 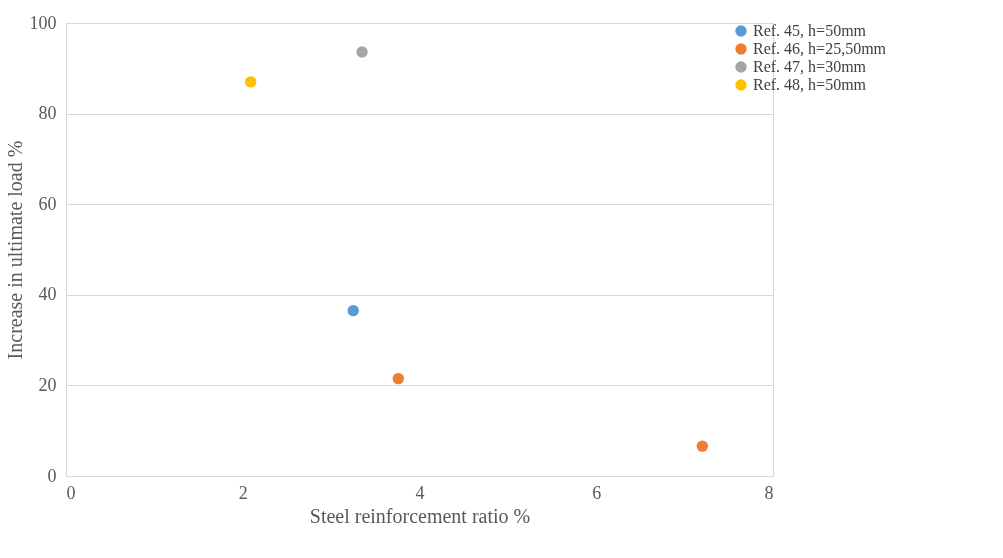 I want to click on legend-label: Ref. 48, h=50mm, so click(x=810, y=84).